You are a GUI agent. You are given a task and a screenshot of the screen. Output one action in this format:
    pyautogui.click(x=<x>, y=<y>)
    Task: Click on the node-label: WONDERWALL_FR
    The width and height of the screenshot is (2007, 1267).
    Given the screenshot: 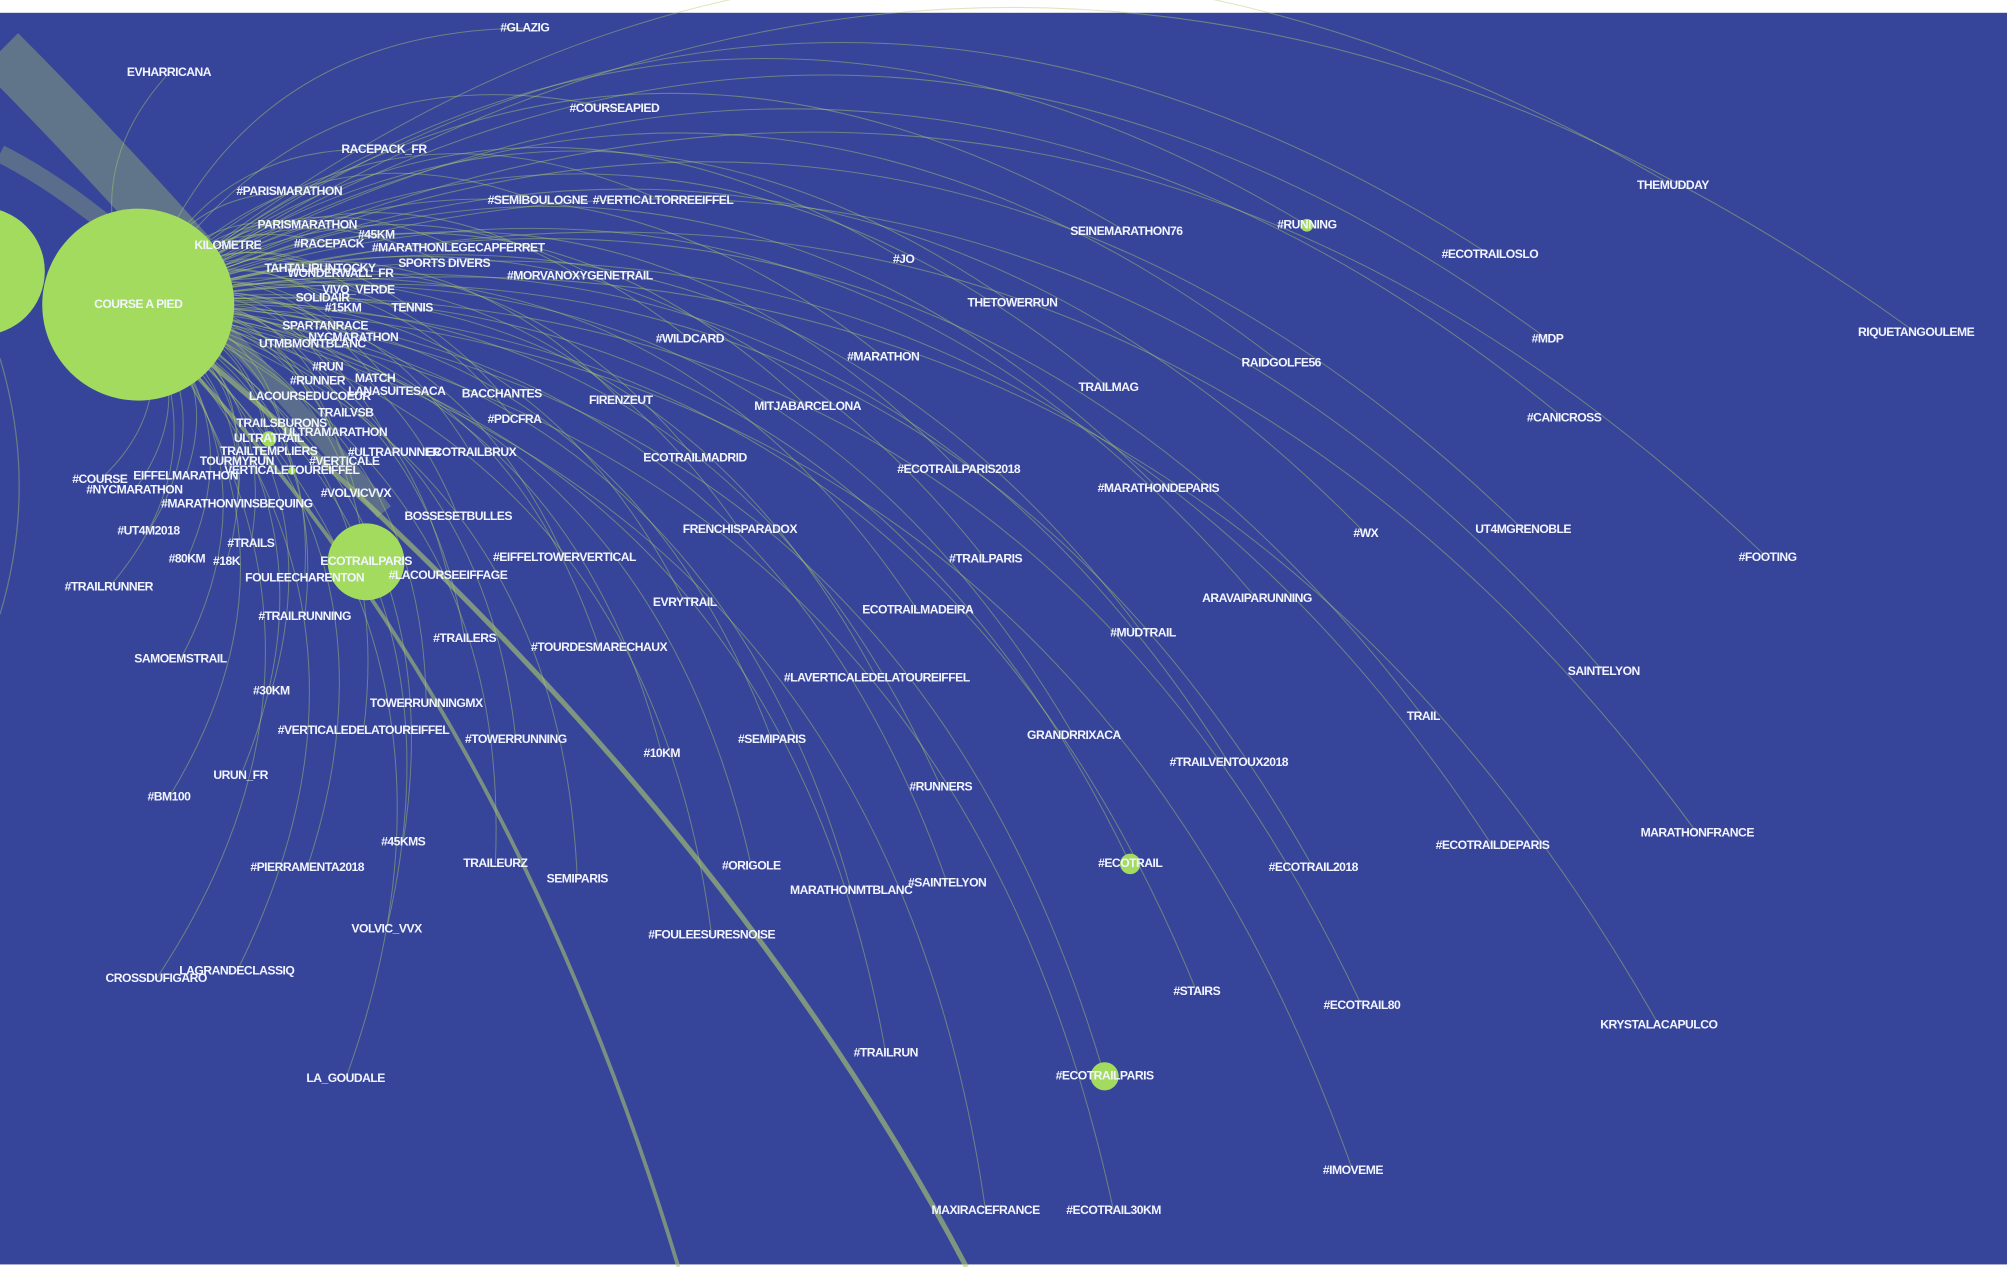 What is the action you would take?
    pyautogui.click(x=341, y=273)
    